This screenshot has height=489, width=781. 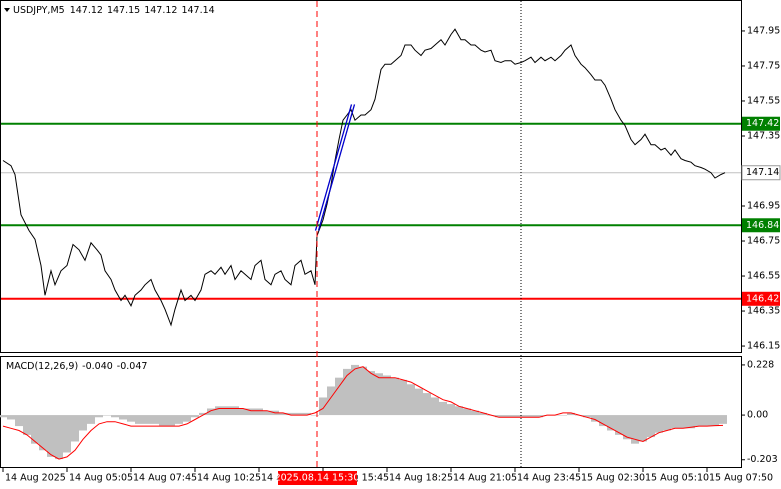 I want to click on open: 147.12, so click(x=86, y=10).